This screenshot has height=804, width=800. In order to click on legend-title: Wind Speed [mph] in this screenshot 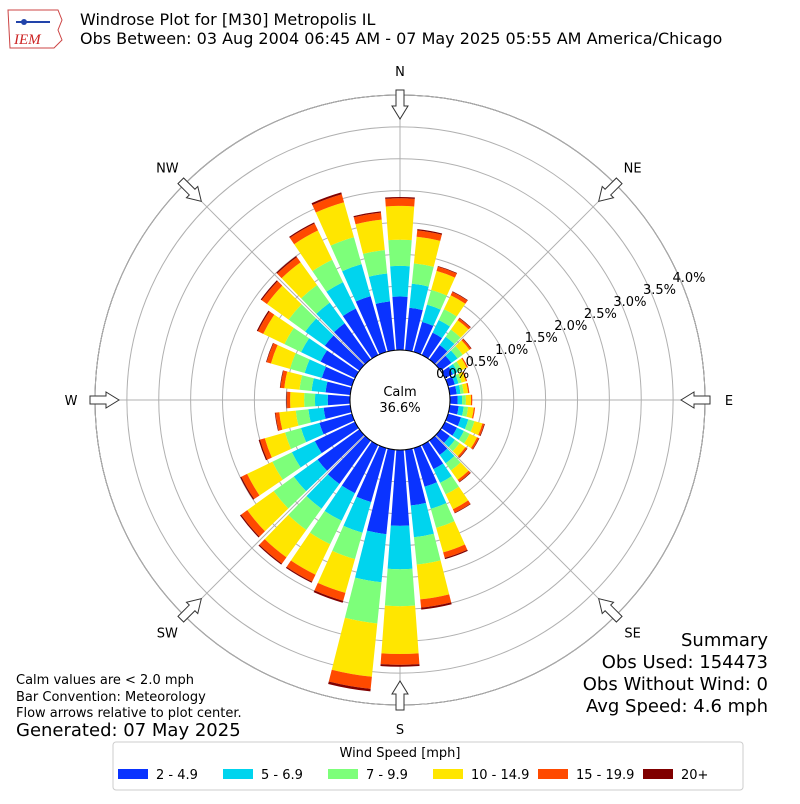, I will do `click(400, 753)`.